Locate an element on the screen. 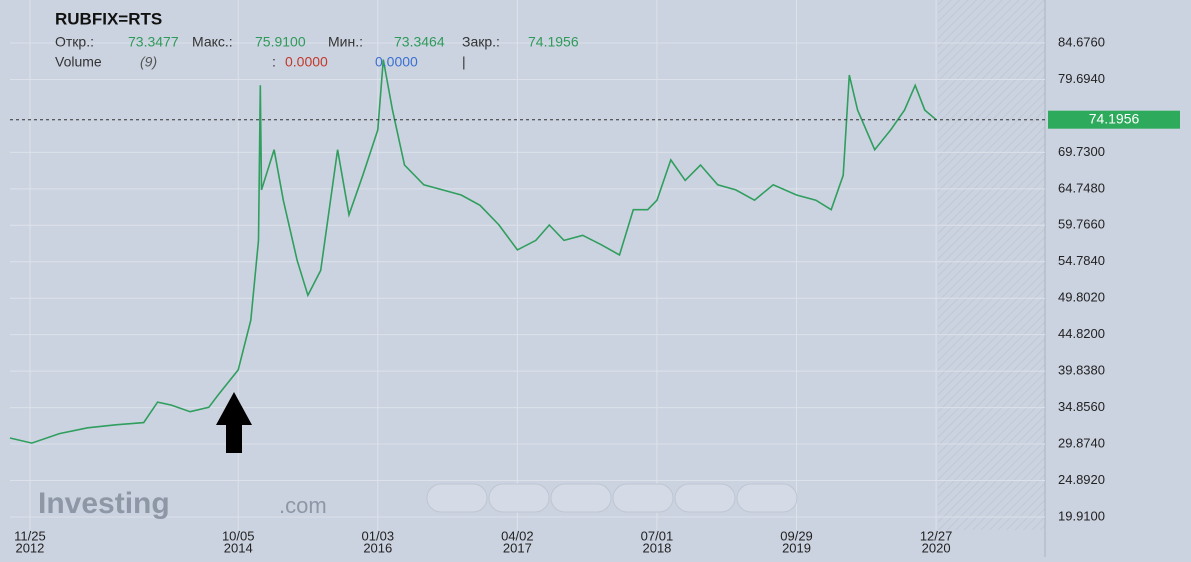 Image resolution: width=1191 pixels, height=562 pixels. x-tick-label: 11/25 is located at coordinates (30, 535).